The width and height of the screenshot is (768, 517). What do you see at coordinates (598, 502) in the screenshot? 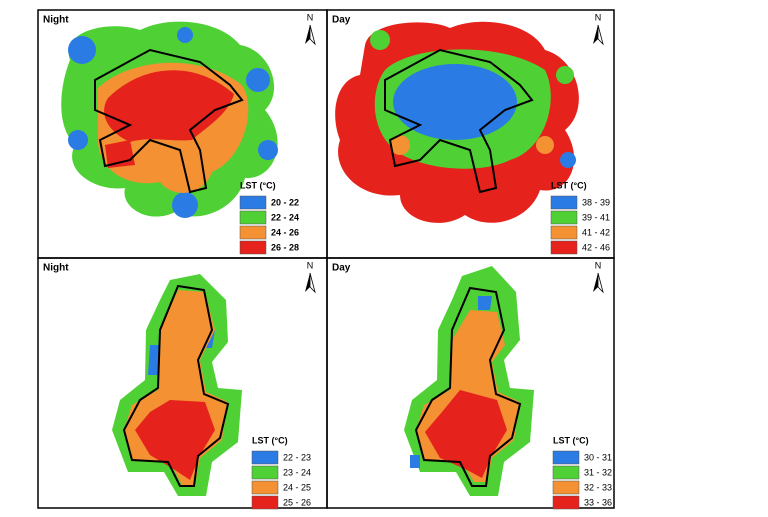
I see `legend-label: 33 - 36` at bounding box center [598, 502].